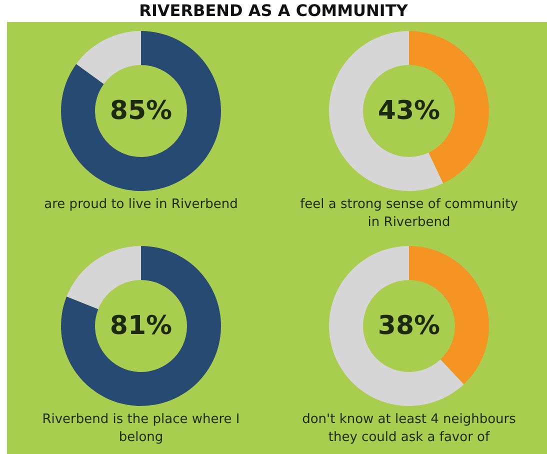 Image resolution: width=547 pixels, height=454 pixels. What do you see at coordinates (409, 326) in the screenshot?
I see `text: 38%` at bounding box center [409, 326].